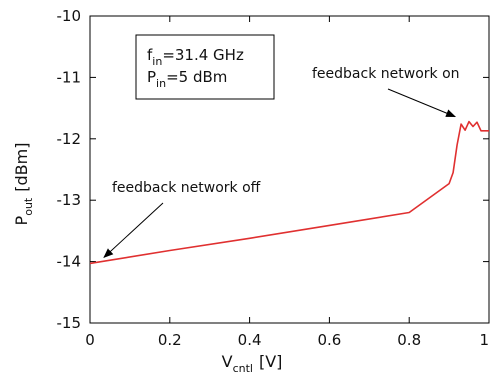  I want to click on x-tick-label: 0.4, so click(250, 340).